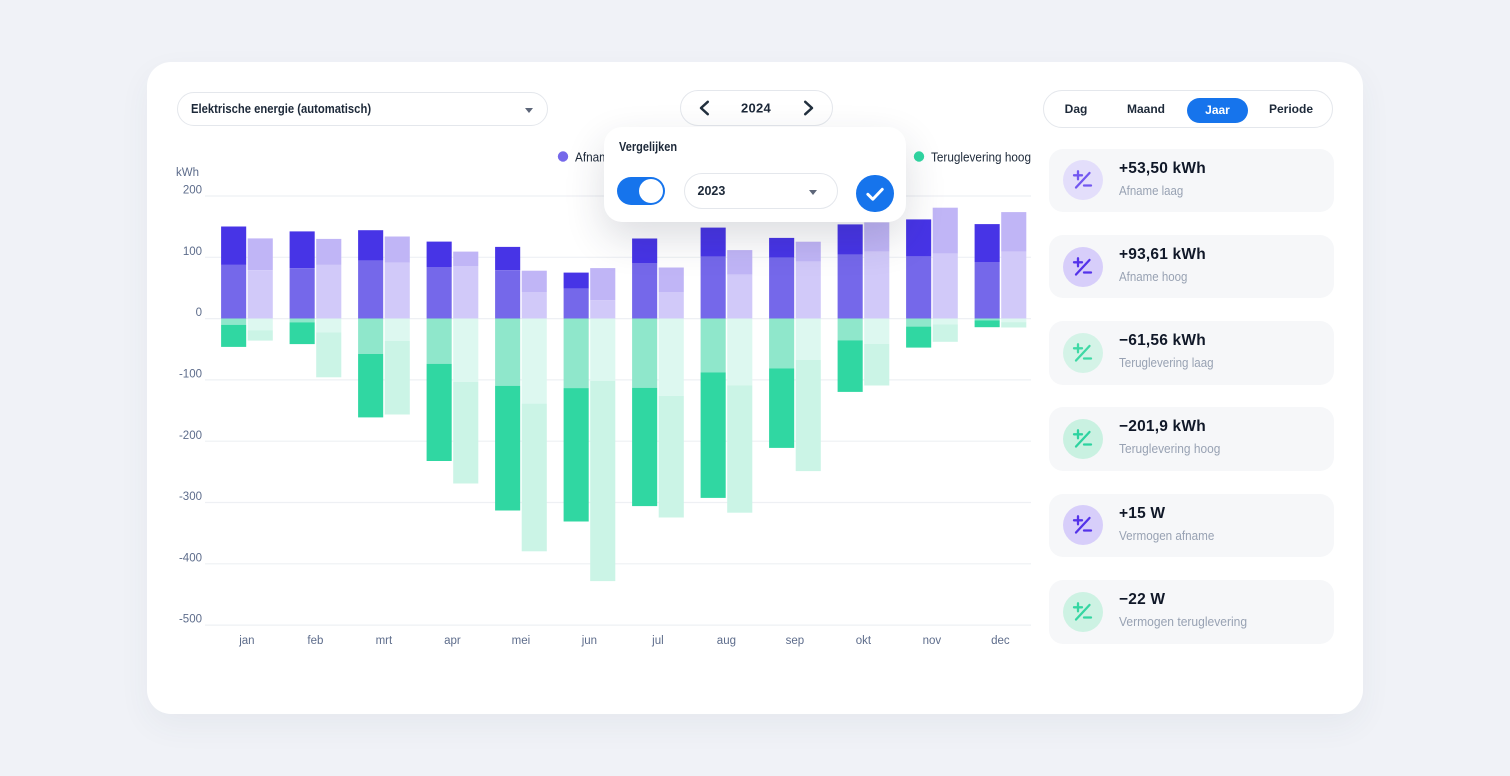 The height and width of the screenshot is (776, 1510). Describe the element at coordinates (190, 620) in the screenshot. I see `svg-text: -500` at that location.